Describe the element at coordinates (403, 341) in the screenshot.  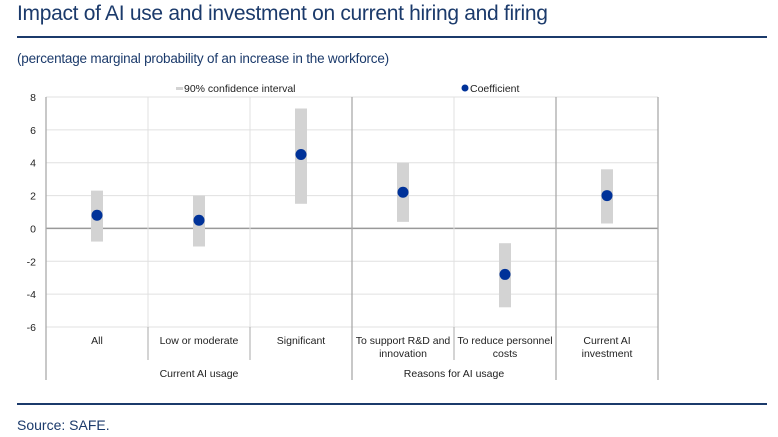
I see `category-label: To support R&D and` at that location.